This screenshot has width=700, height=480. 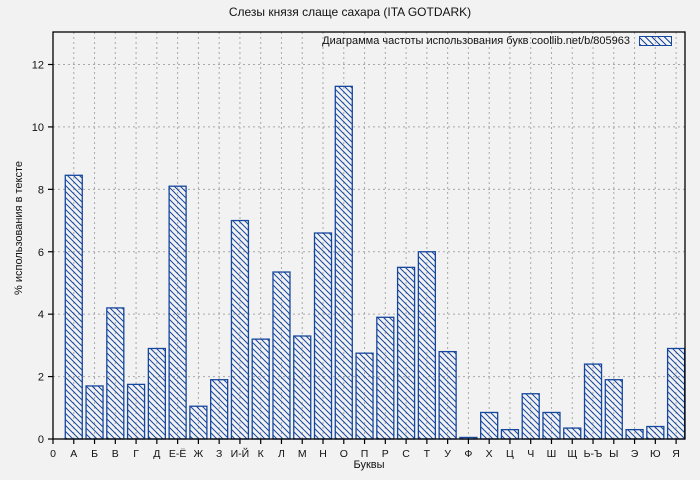 What do you see at coordinates (385, 454) in the screenshot?
I see `x-tick-label: Р` at bounding box center [385, 454].